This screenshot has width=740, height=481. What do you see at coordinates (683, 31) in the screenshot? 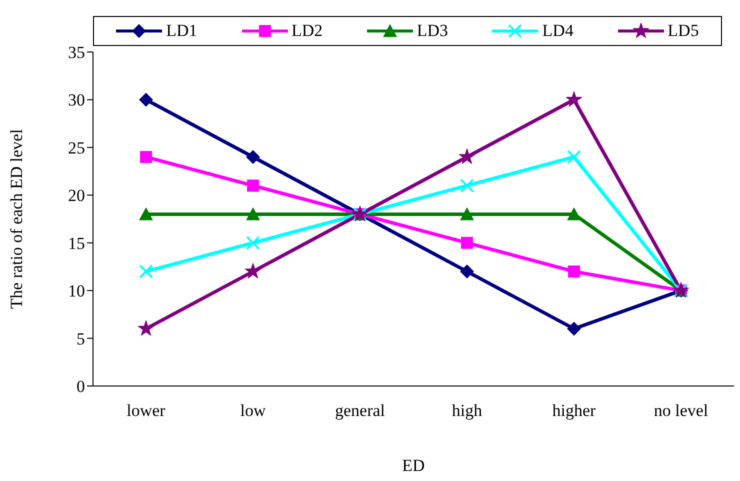
I see `legend-label: LD5` at bounding box center [683, 31].